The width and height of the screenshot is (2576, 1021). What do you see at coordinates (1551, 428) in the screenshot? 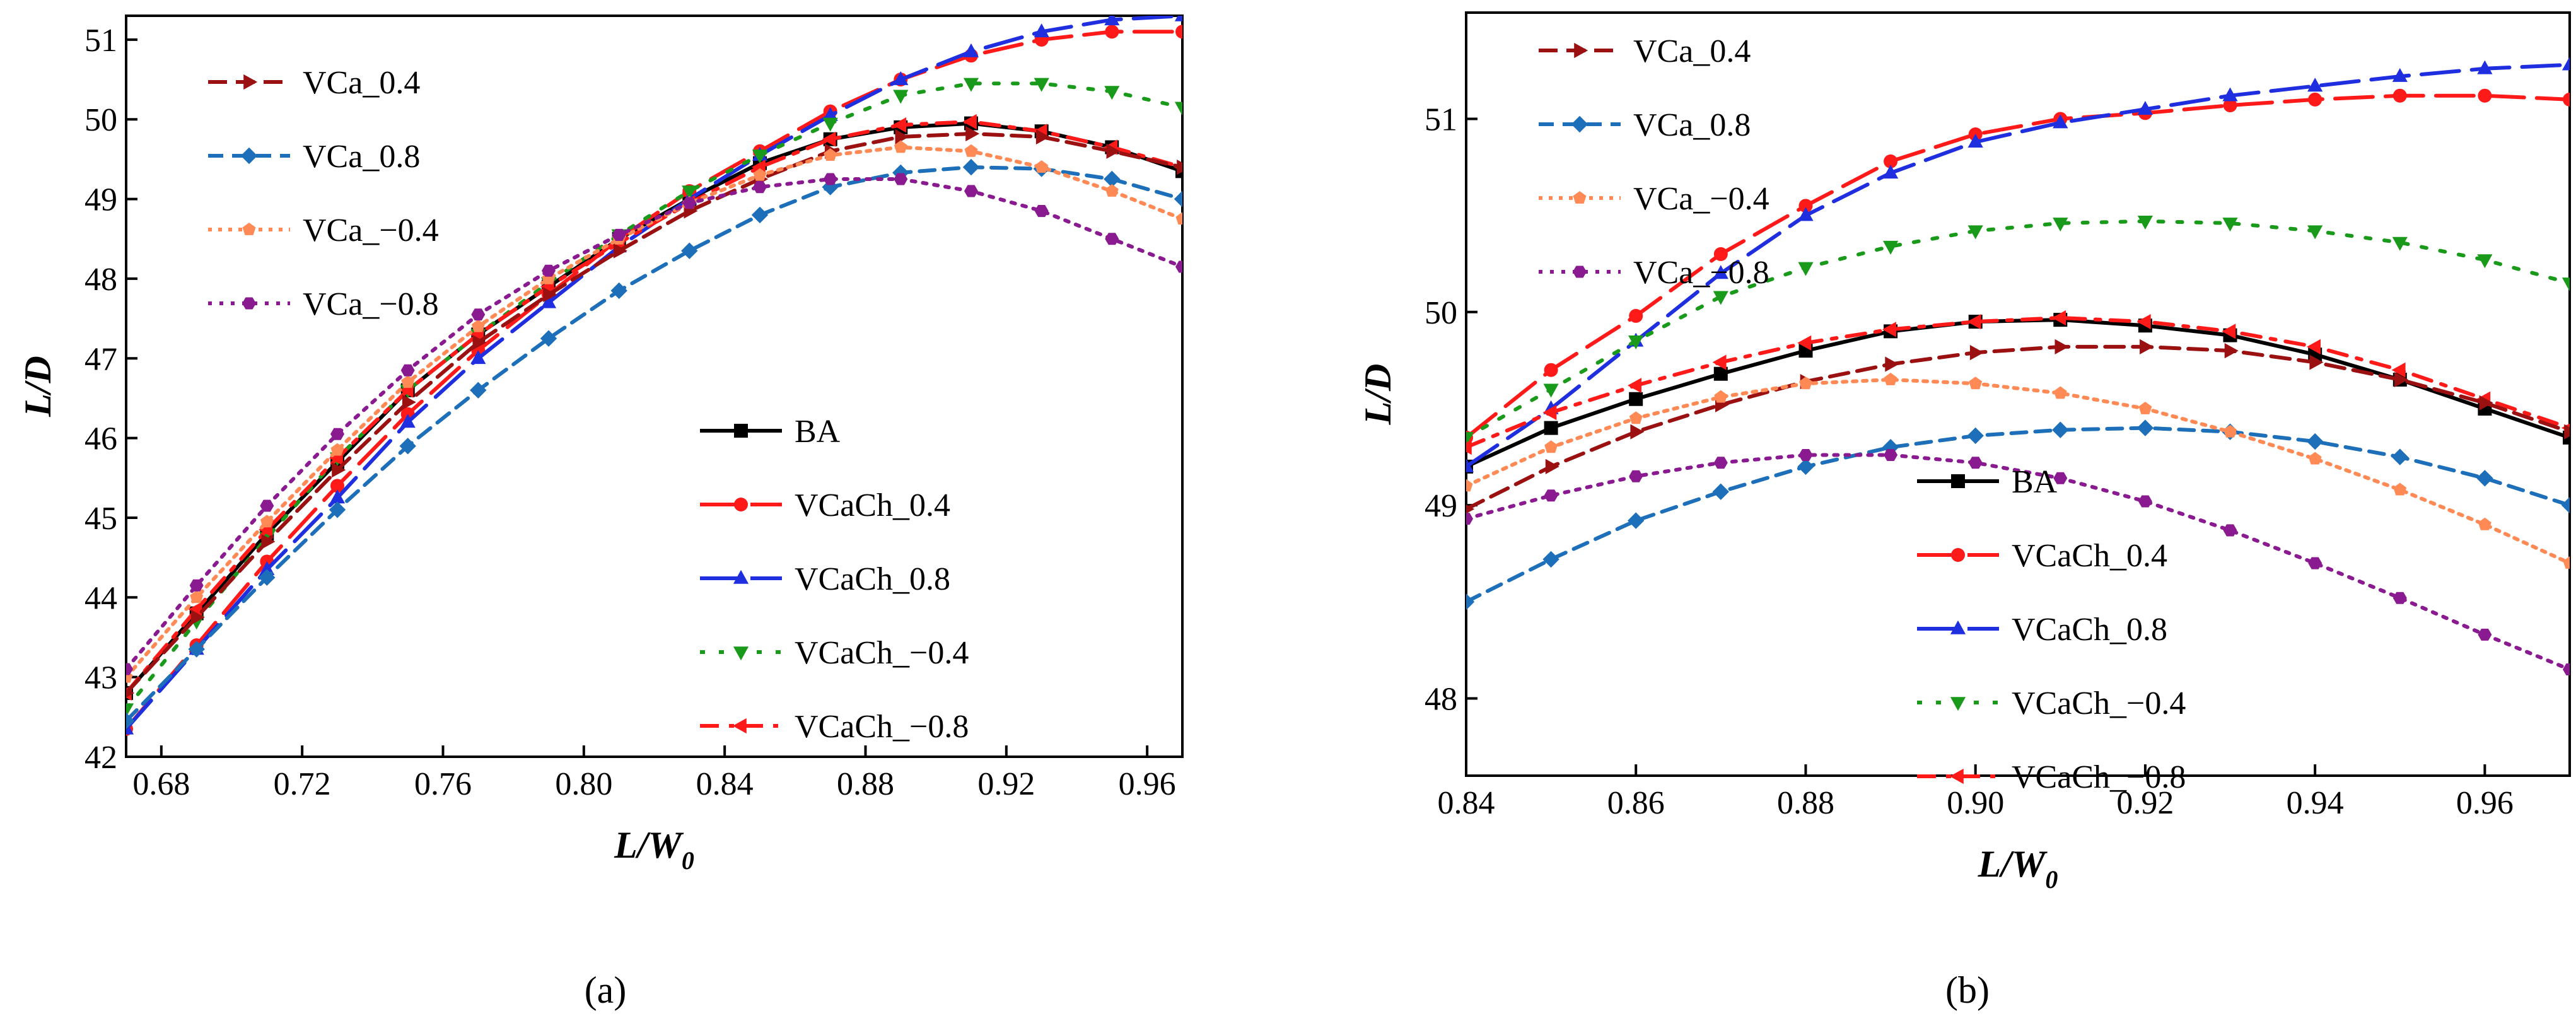
I see `data-point-ba` at bounding box center [1551, 428].